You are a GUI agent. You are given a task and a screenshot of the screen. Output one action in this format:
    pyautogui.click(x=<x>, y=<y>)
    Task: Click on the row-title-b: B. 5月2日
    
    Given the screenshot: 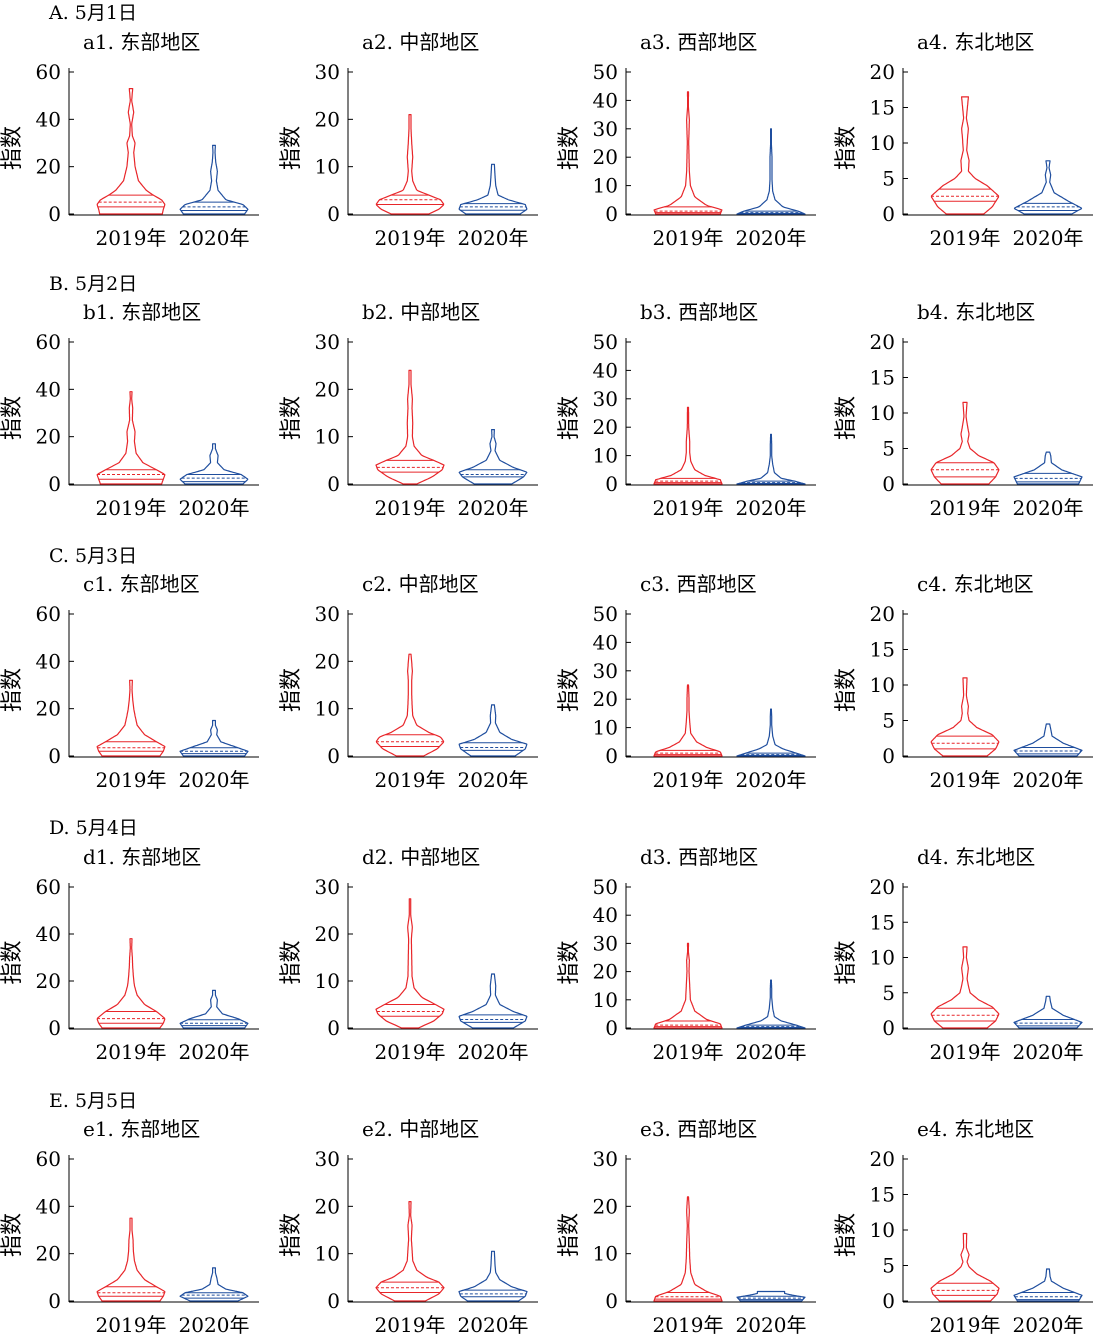 What is the action you would take?
    pyautogui.click(x=93, y=284)
    